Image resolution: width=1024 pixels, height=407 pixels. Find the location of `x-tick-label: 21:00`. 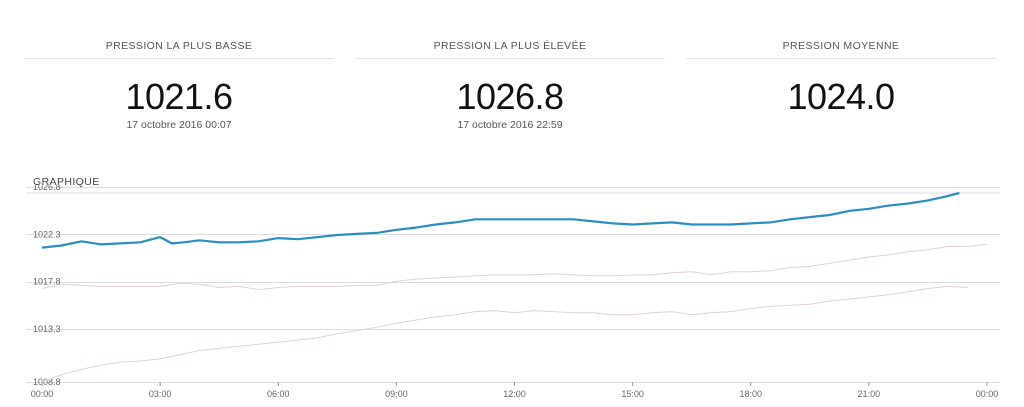

x-tick-label: 21:00 is located at coordinates (869, 394).